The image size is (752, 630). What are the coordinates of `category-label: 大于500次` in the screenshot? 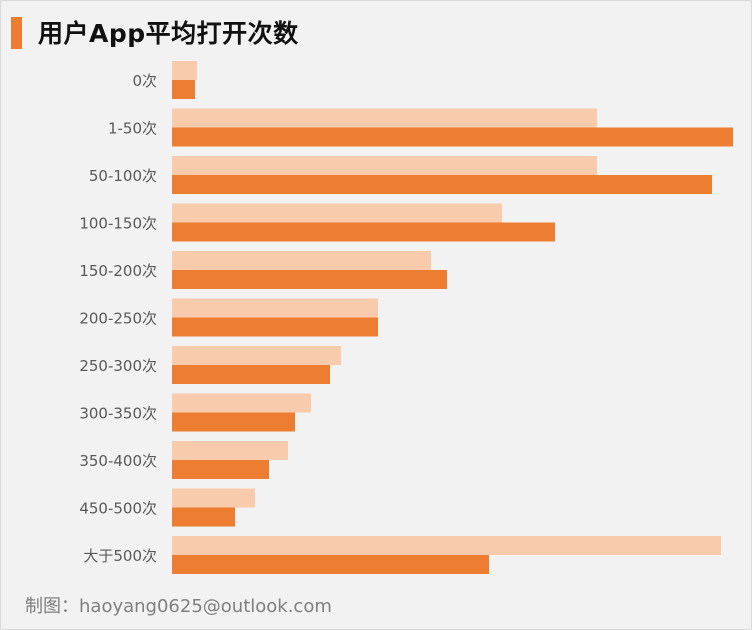 It's located at (120, 556).